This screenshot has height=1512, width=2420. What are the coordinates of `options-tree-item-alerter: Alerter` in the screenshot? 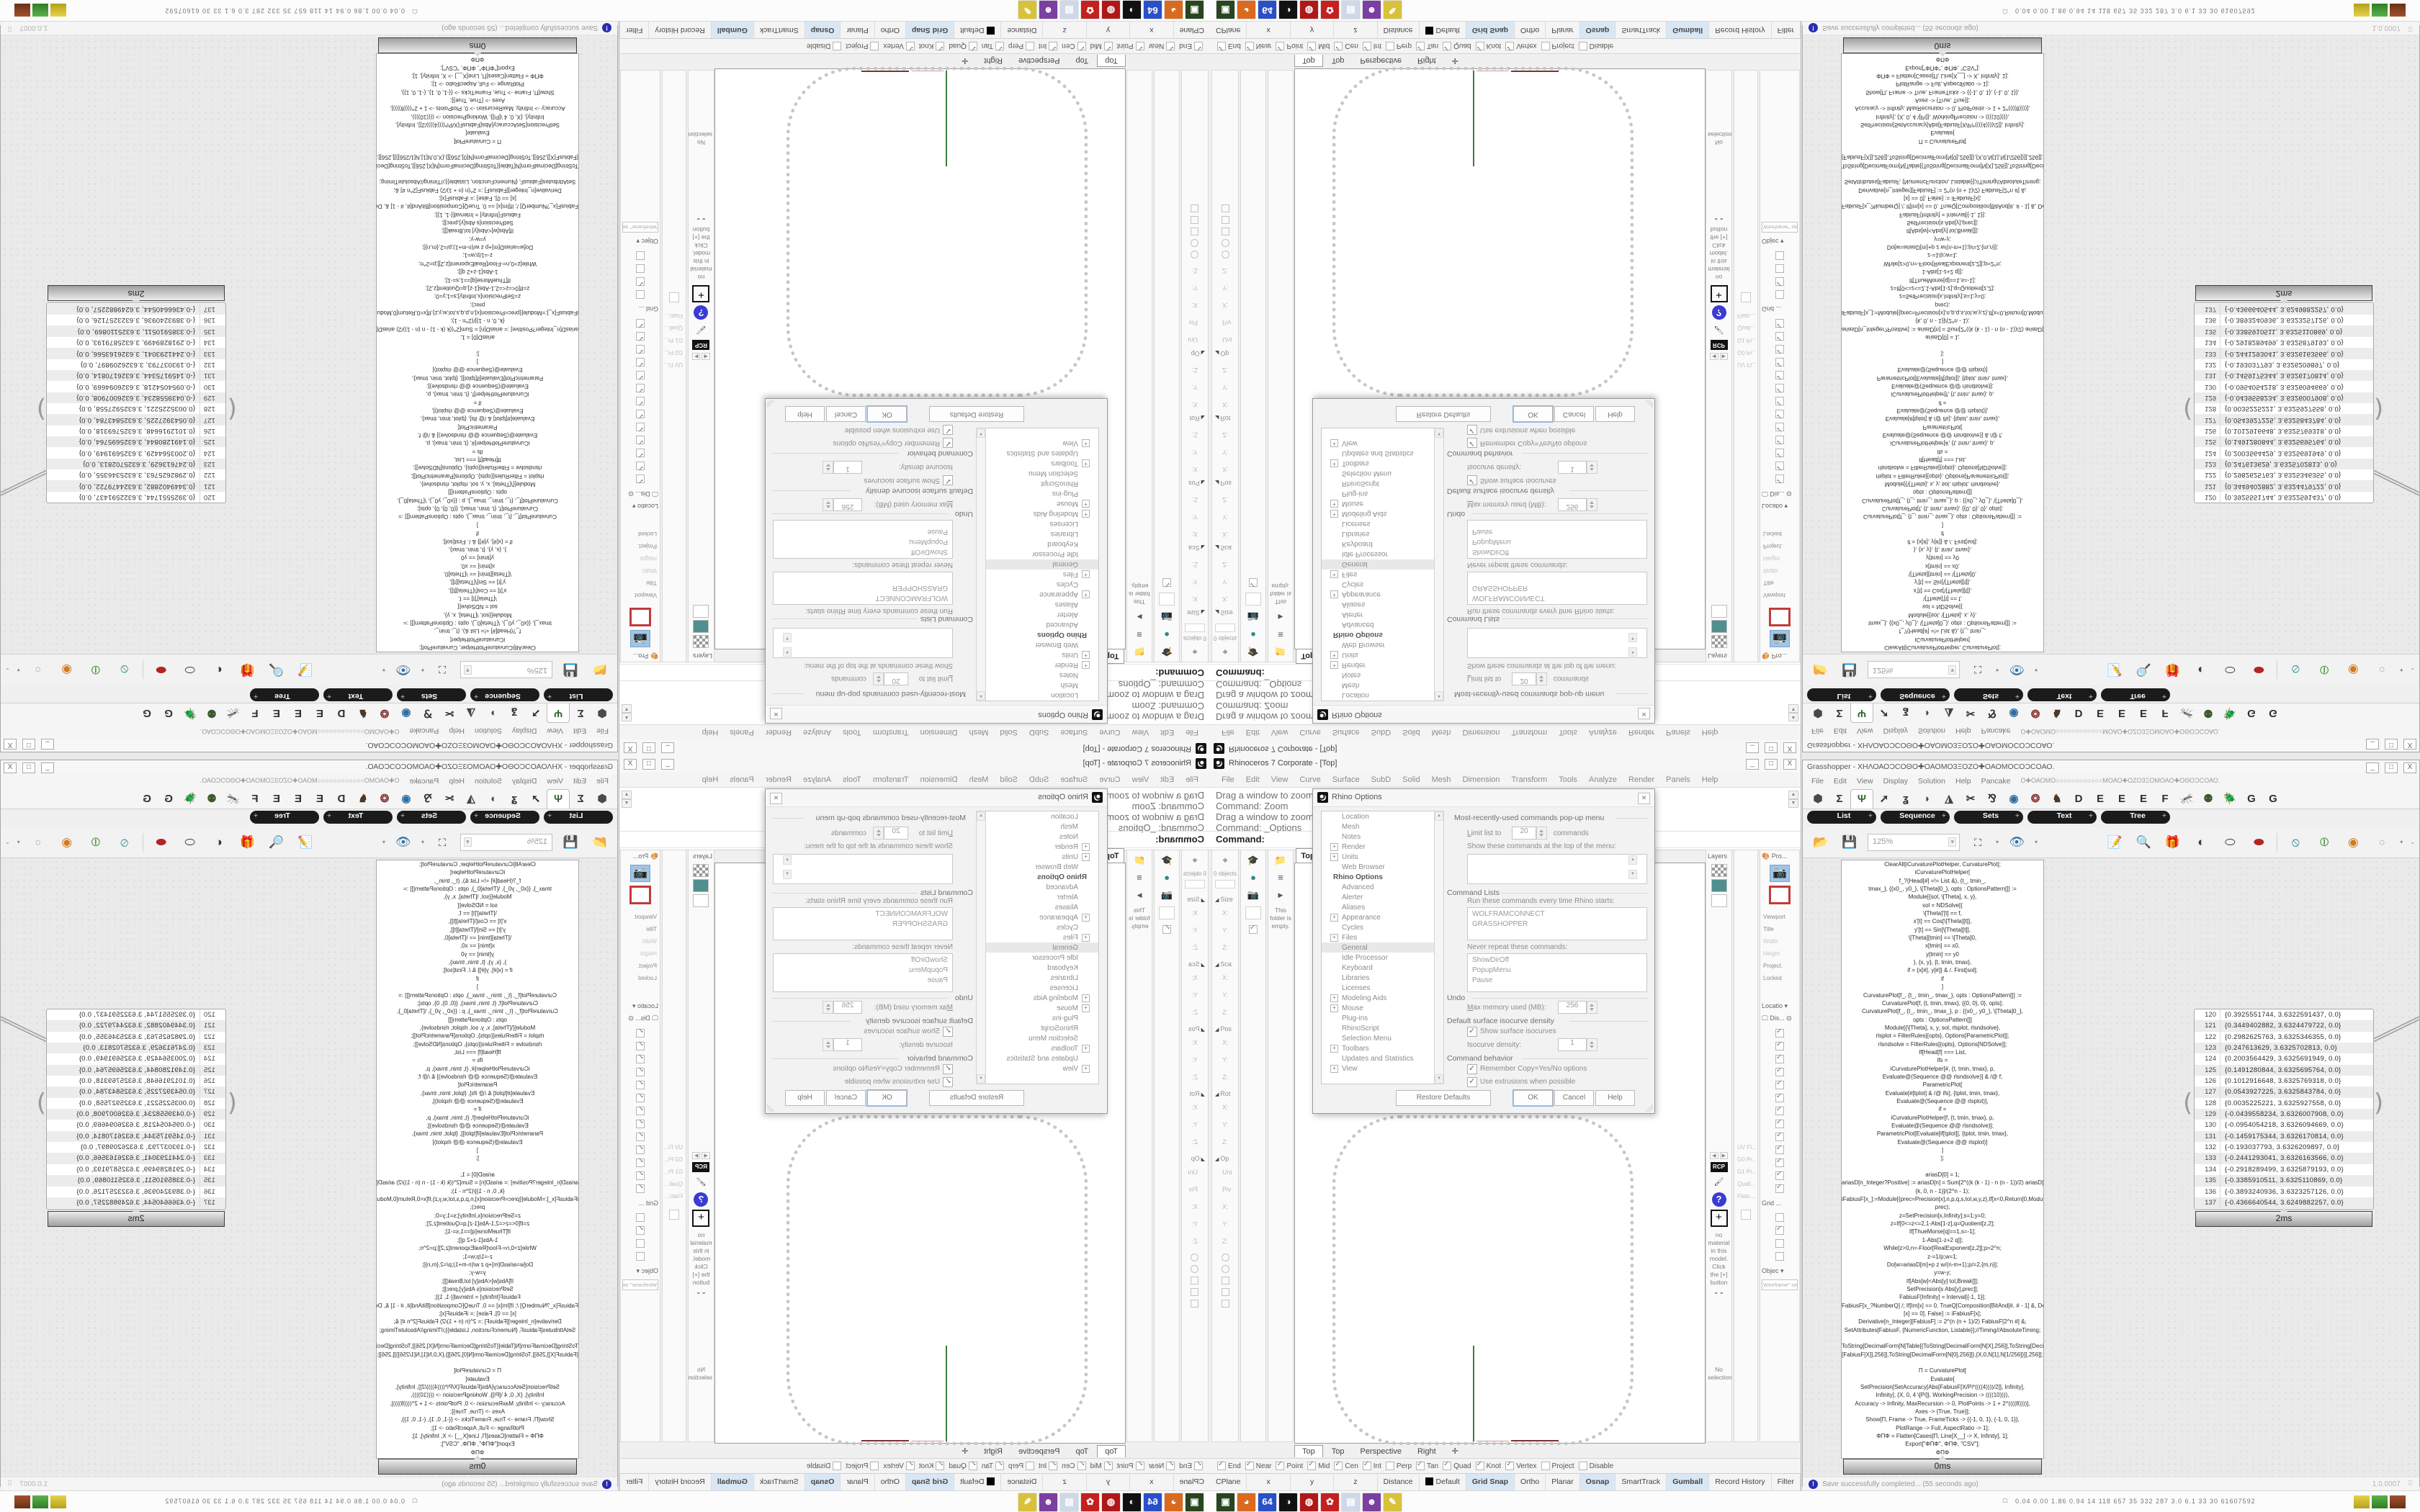 It's located at (1042, 897).